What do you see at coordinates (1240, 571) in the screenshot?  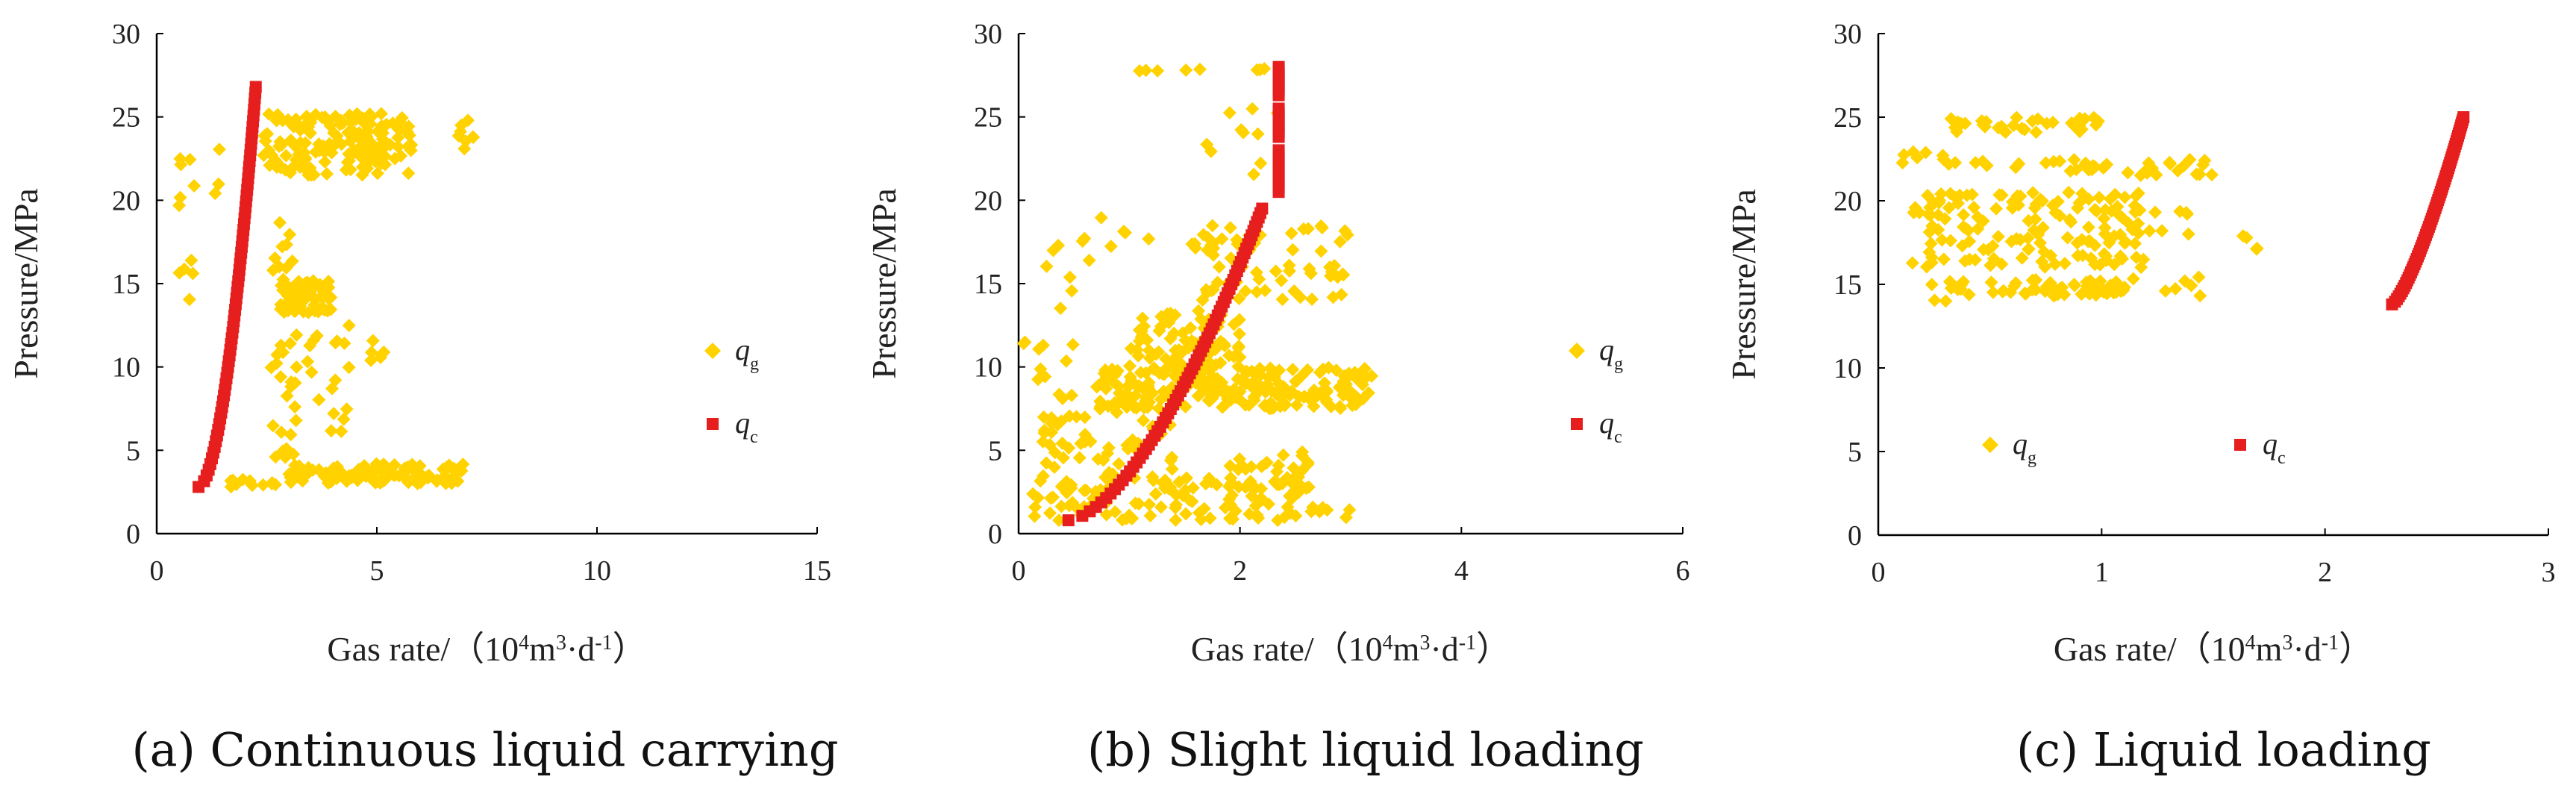 I see `x-tick-label: 2` at bounding box center [1240, 571].